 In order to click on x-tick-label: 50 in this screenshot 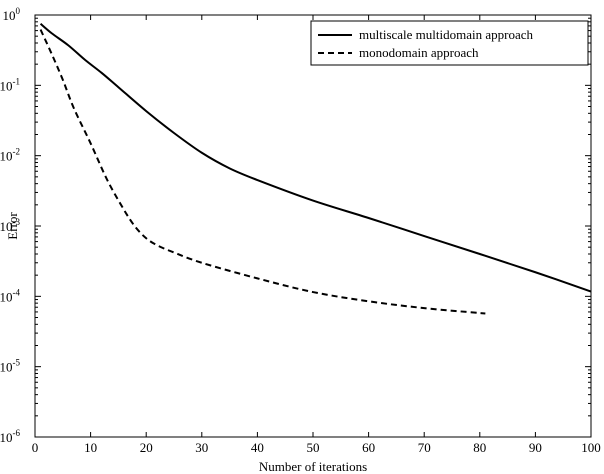, I will do `click(313, 447)`.